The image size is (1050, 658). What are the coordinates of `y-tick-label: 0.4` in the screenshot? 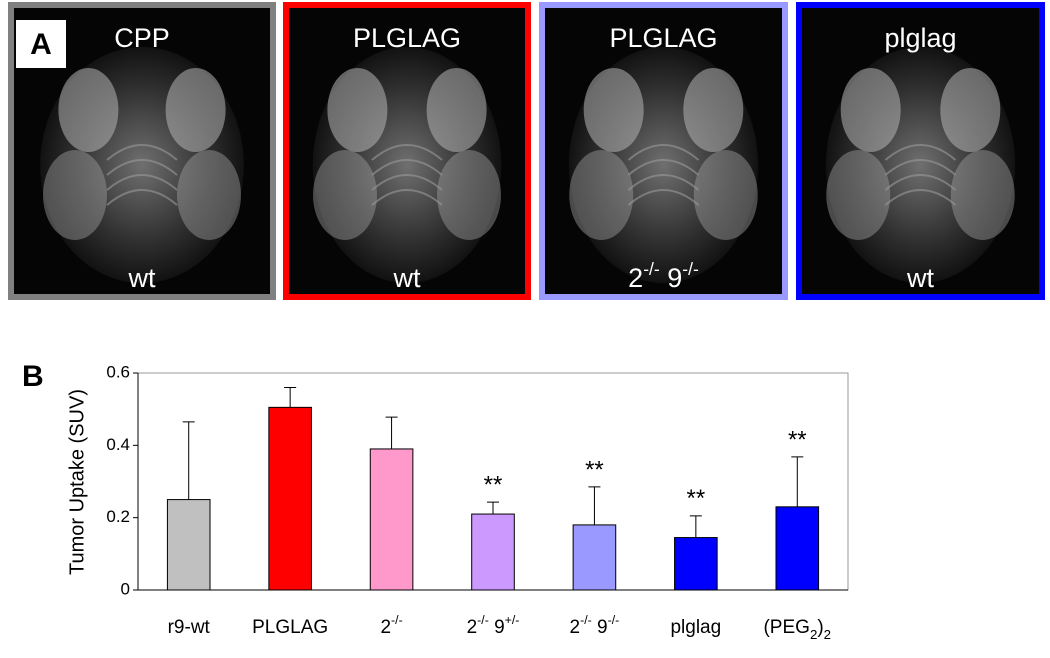 It's located at (118, 444).